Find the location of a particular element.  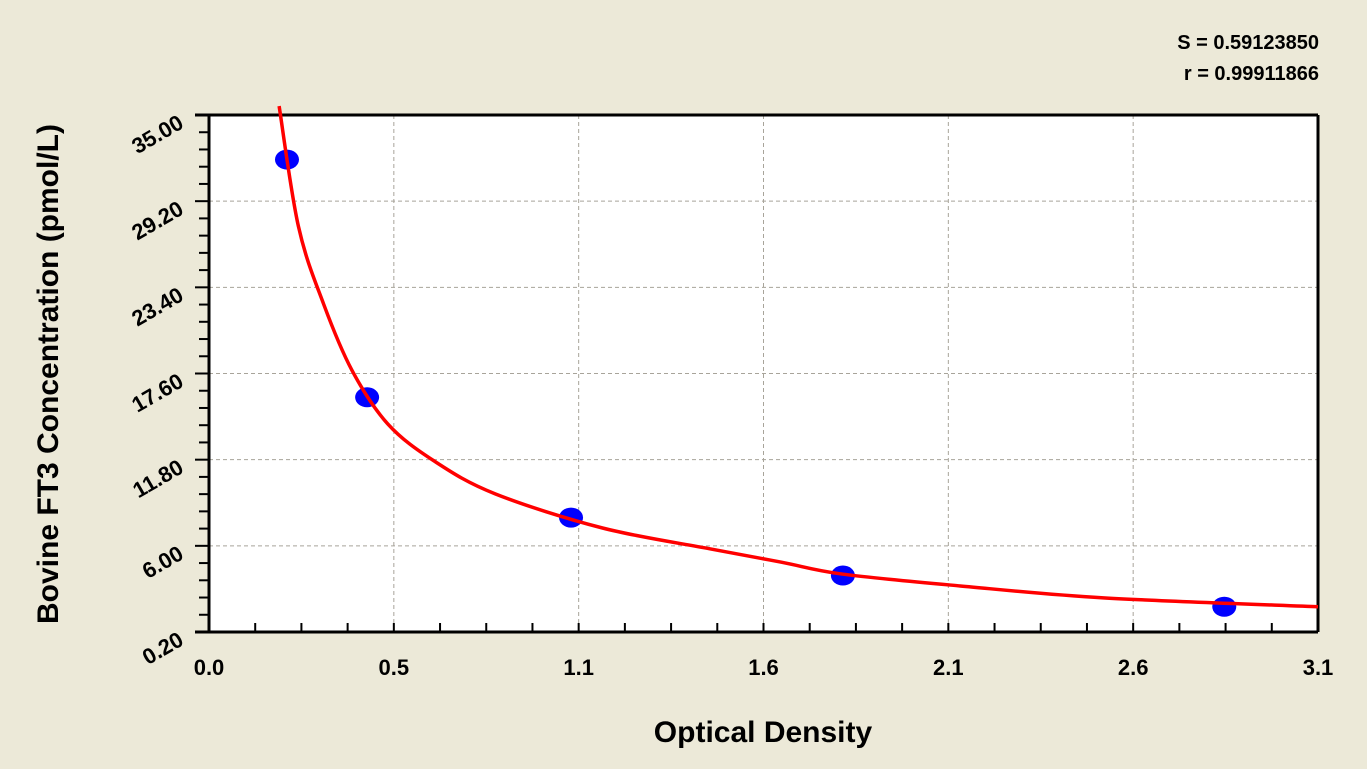

x-tick-label: 1.1 is located at coordinates (578, 667).